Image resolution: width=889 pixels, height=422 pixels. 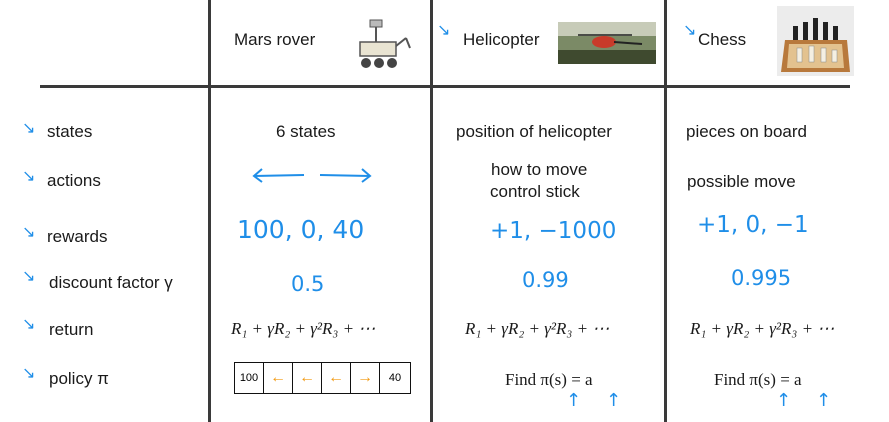 What do you see at coordinates (539, 169) in the screenshot?
I see `heli-actions-line1: how to move` at bounding box center [539, 169].